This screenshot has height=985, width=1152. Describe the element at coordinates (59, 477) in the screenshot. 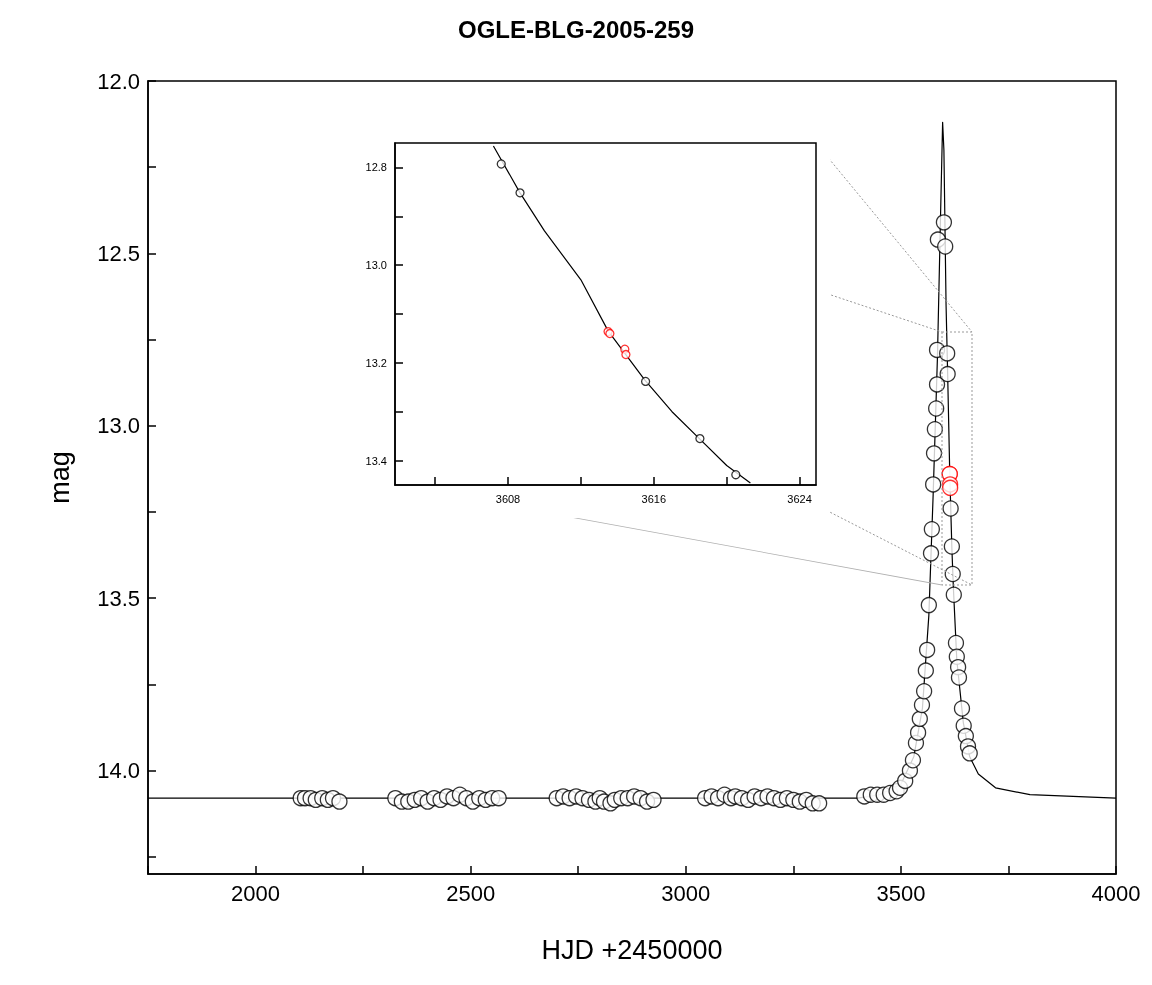

I see `y-axis-title: mag` at that location.